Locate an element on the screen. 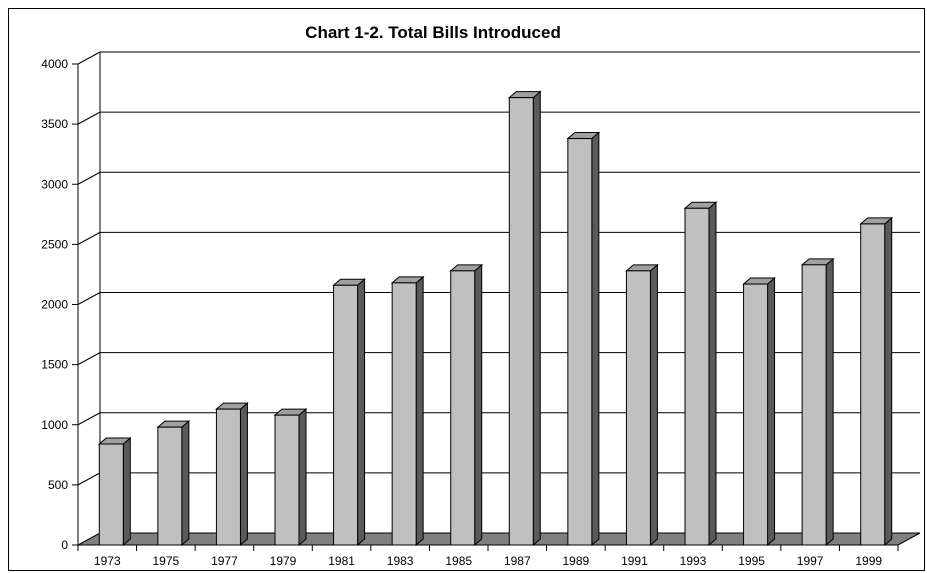  y-tick-label: 500 is located at coordinates (58, 485).